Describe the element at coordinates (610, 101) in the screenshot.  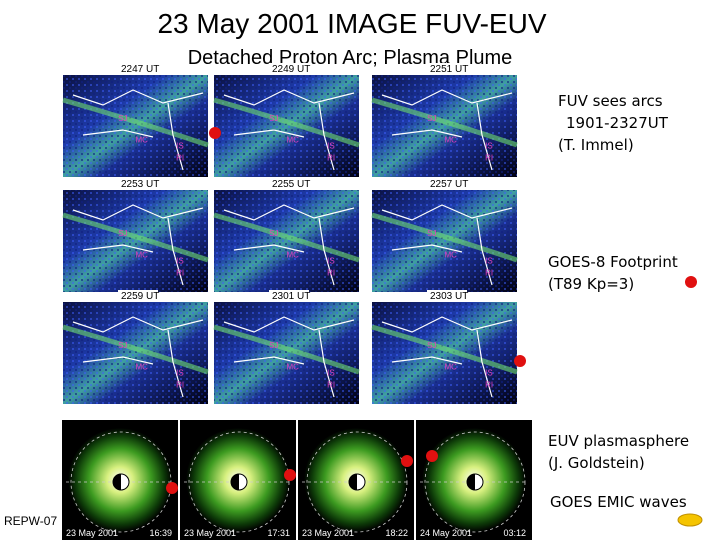
I see `note-line: FUV sees arcs` at that location.